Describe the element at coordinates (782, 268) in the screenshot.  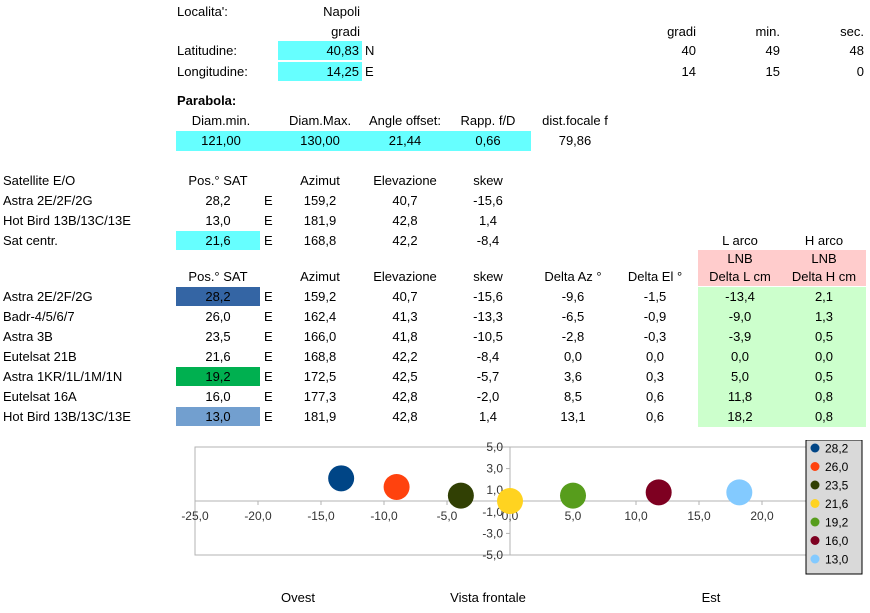
I see `lnb-header-band` at that location.